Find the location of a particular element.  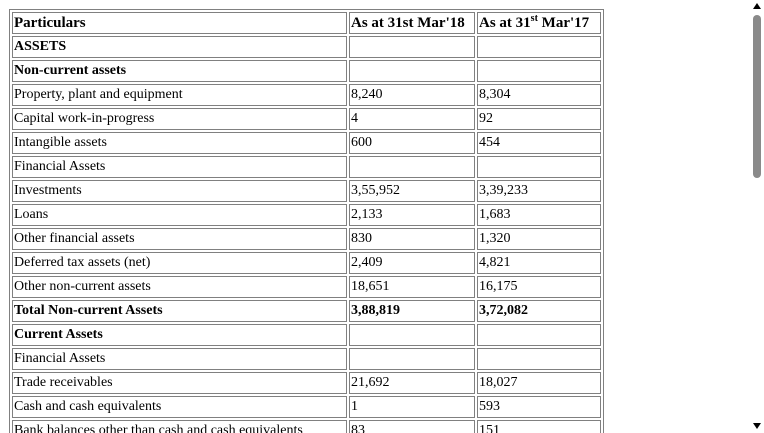

table-row: Non-current assets is located at coordinates (306, 71).